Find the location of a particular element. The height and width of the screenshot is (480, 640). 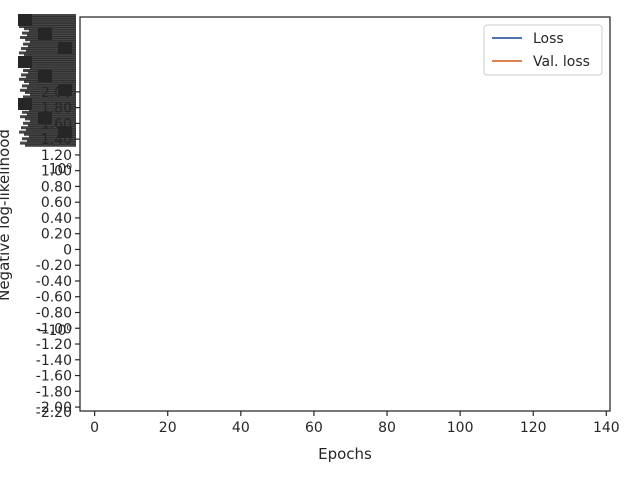

y-tick-label: -1.40 is located at coordinates (54, 361).